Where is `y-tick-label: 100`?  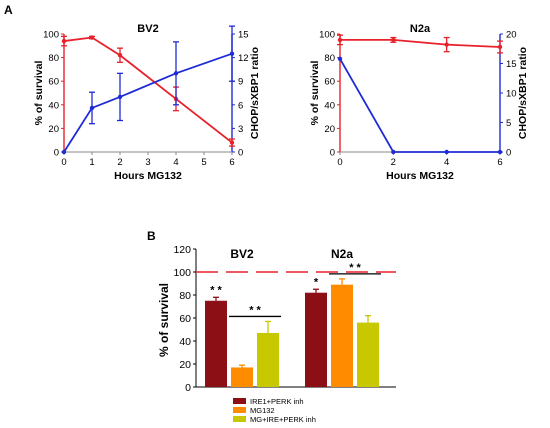
y-tick-label: 100 is located at coordinates (182, 273).